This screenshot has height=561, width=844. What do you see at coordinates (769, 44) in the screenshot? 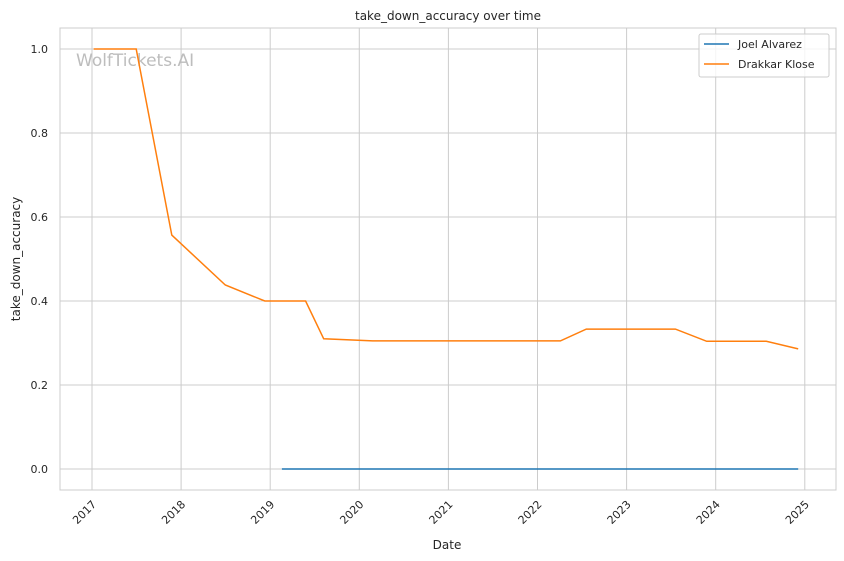
I see `legend-label-joel-alvarez: Joel Alvarez` at bounding box center [769, 44].